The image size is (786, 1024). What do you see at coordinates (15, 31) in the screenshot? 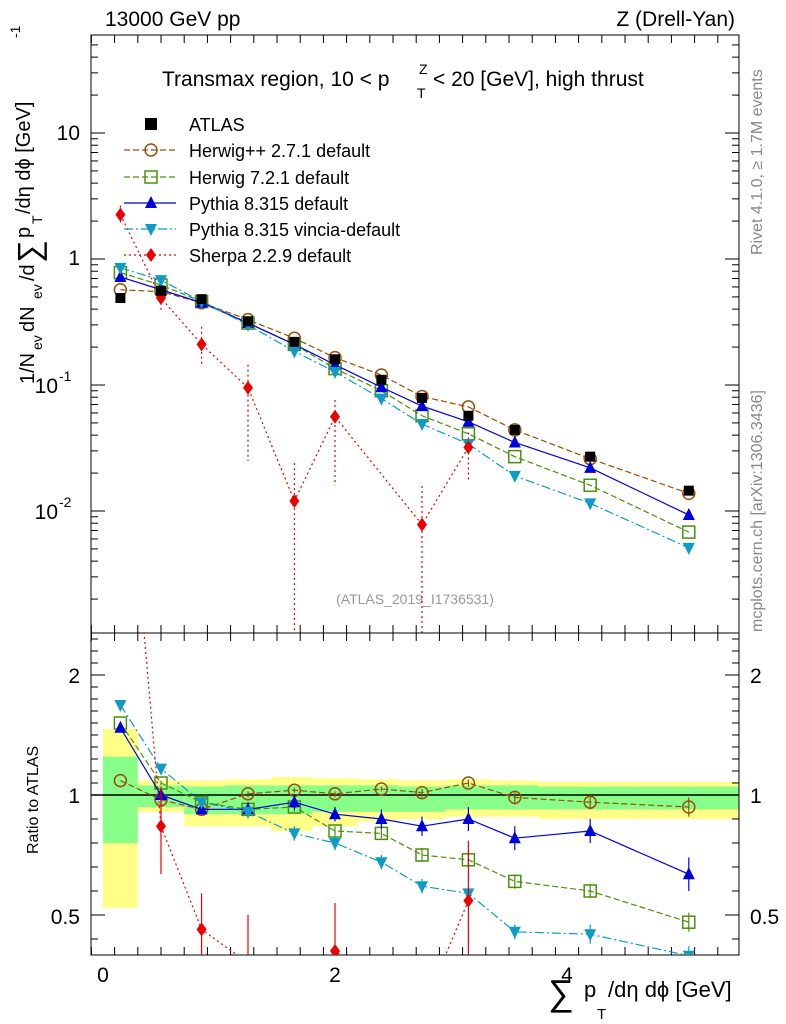
I see `ylabel-exp: -1` at bounding box center [15, 31].